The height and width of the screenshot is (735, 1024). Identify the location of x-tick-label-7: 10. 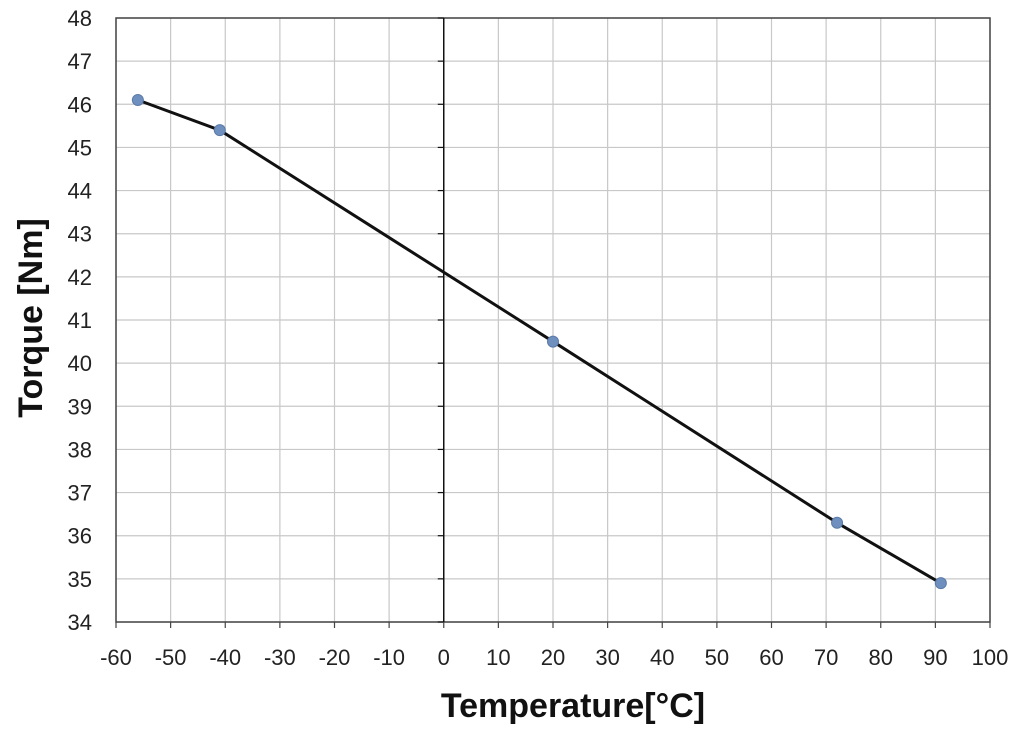
(498, 657).